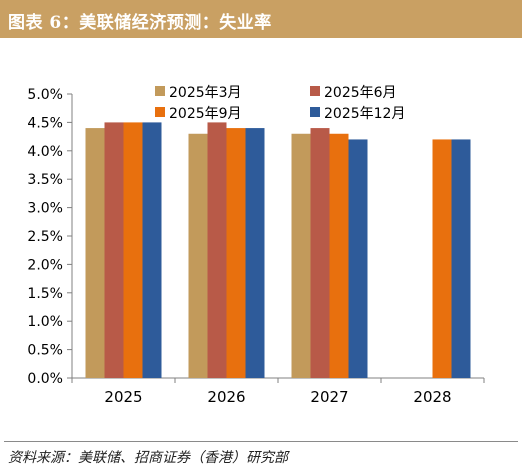 This screenshot has height=473, width=522. What do you see at coordinates (45, 95) in the screenshot?
I see `y-tick-label: 5.0%` at bounding box center [45, 95].